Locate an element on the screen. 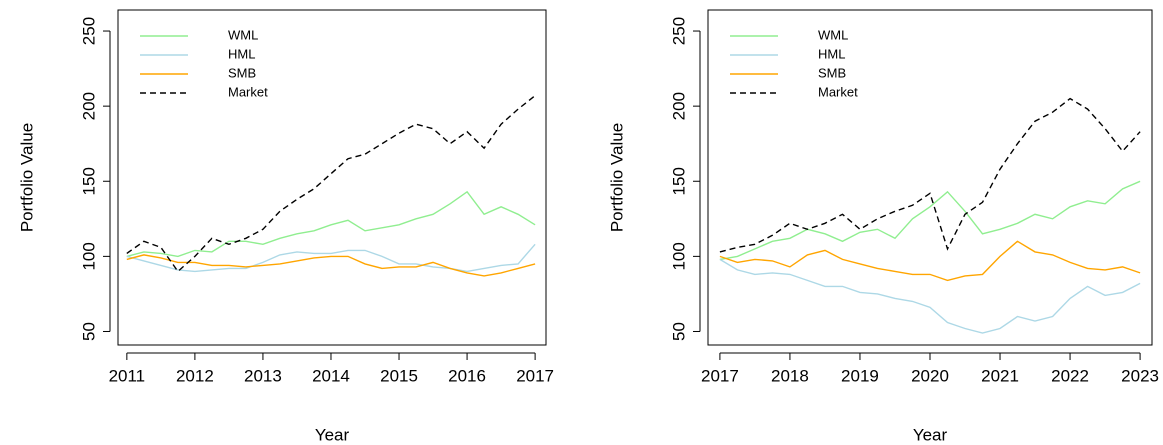  x-tick-label: 2023 is located at coordinates (1140, 375).